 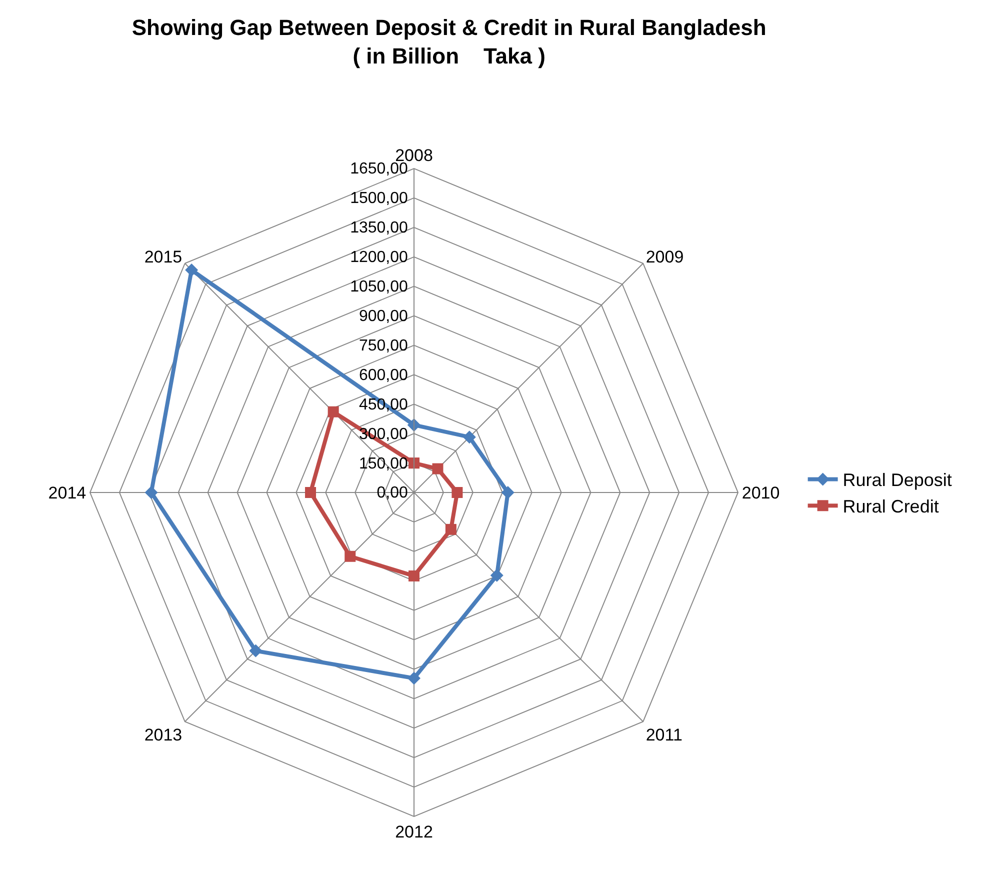 What do you see at coordinates (383, 345) in the screenshot?
I see `y-tick-label: 750,00` at bounding box center [383, 345].